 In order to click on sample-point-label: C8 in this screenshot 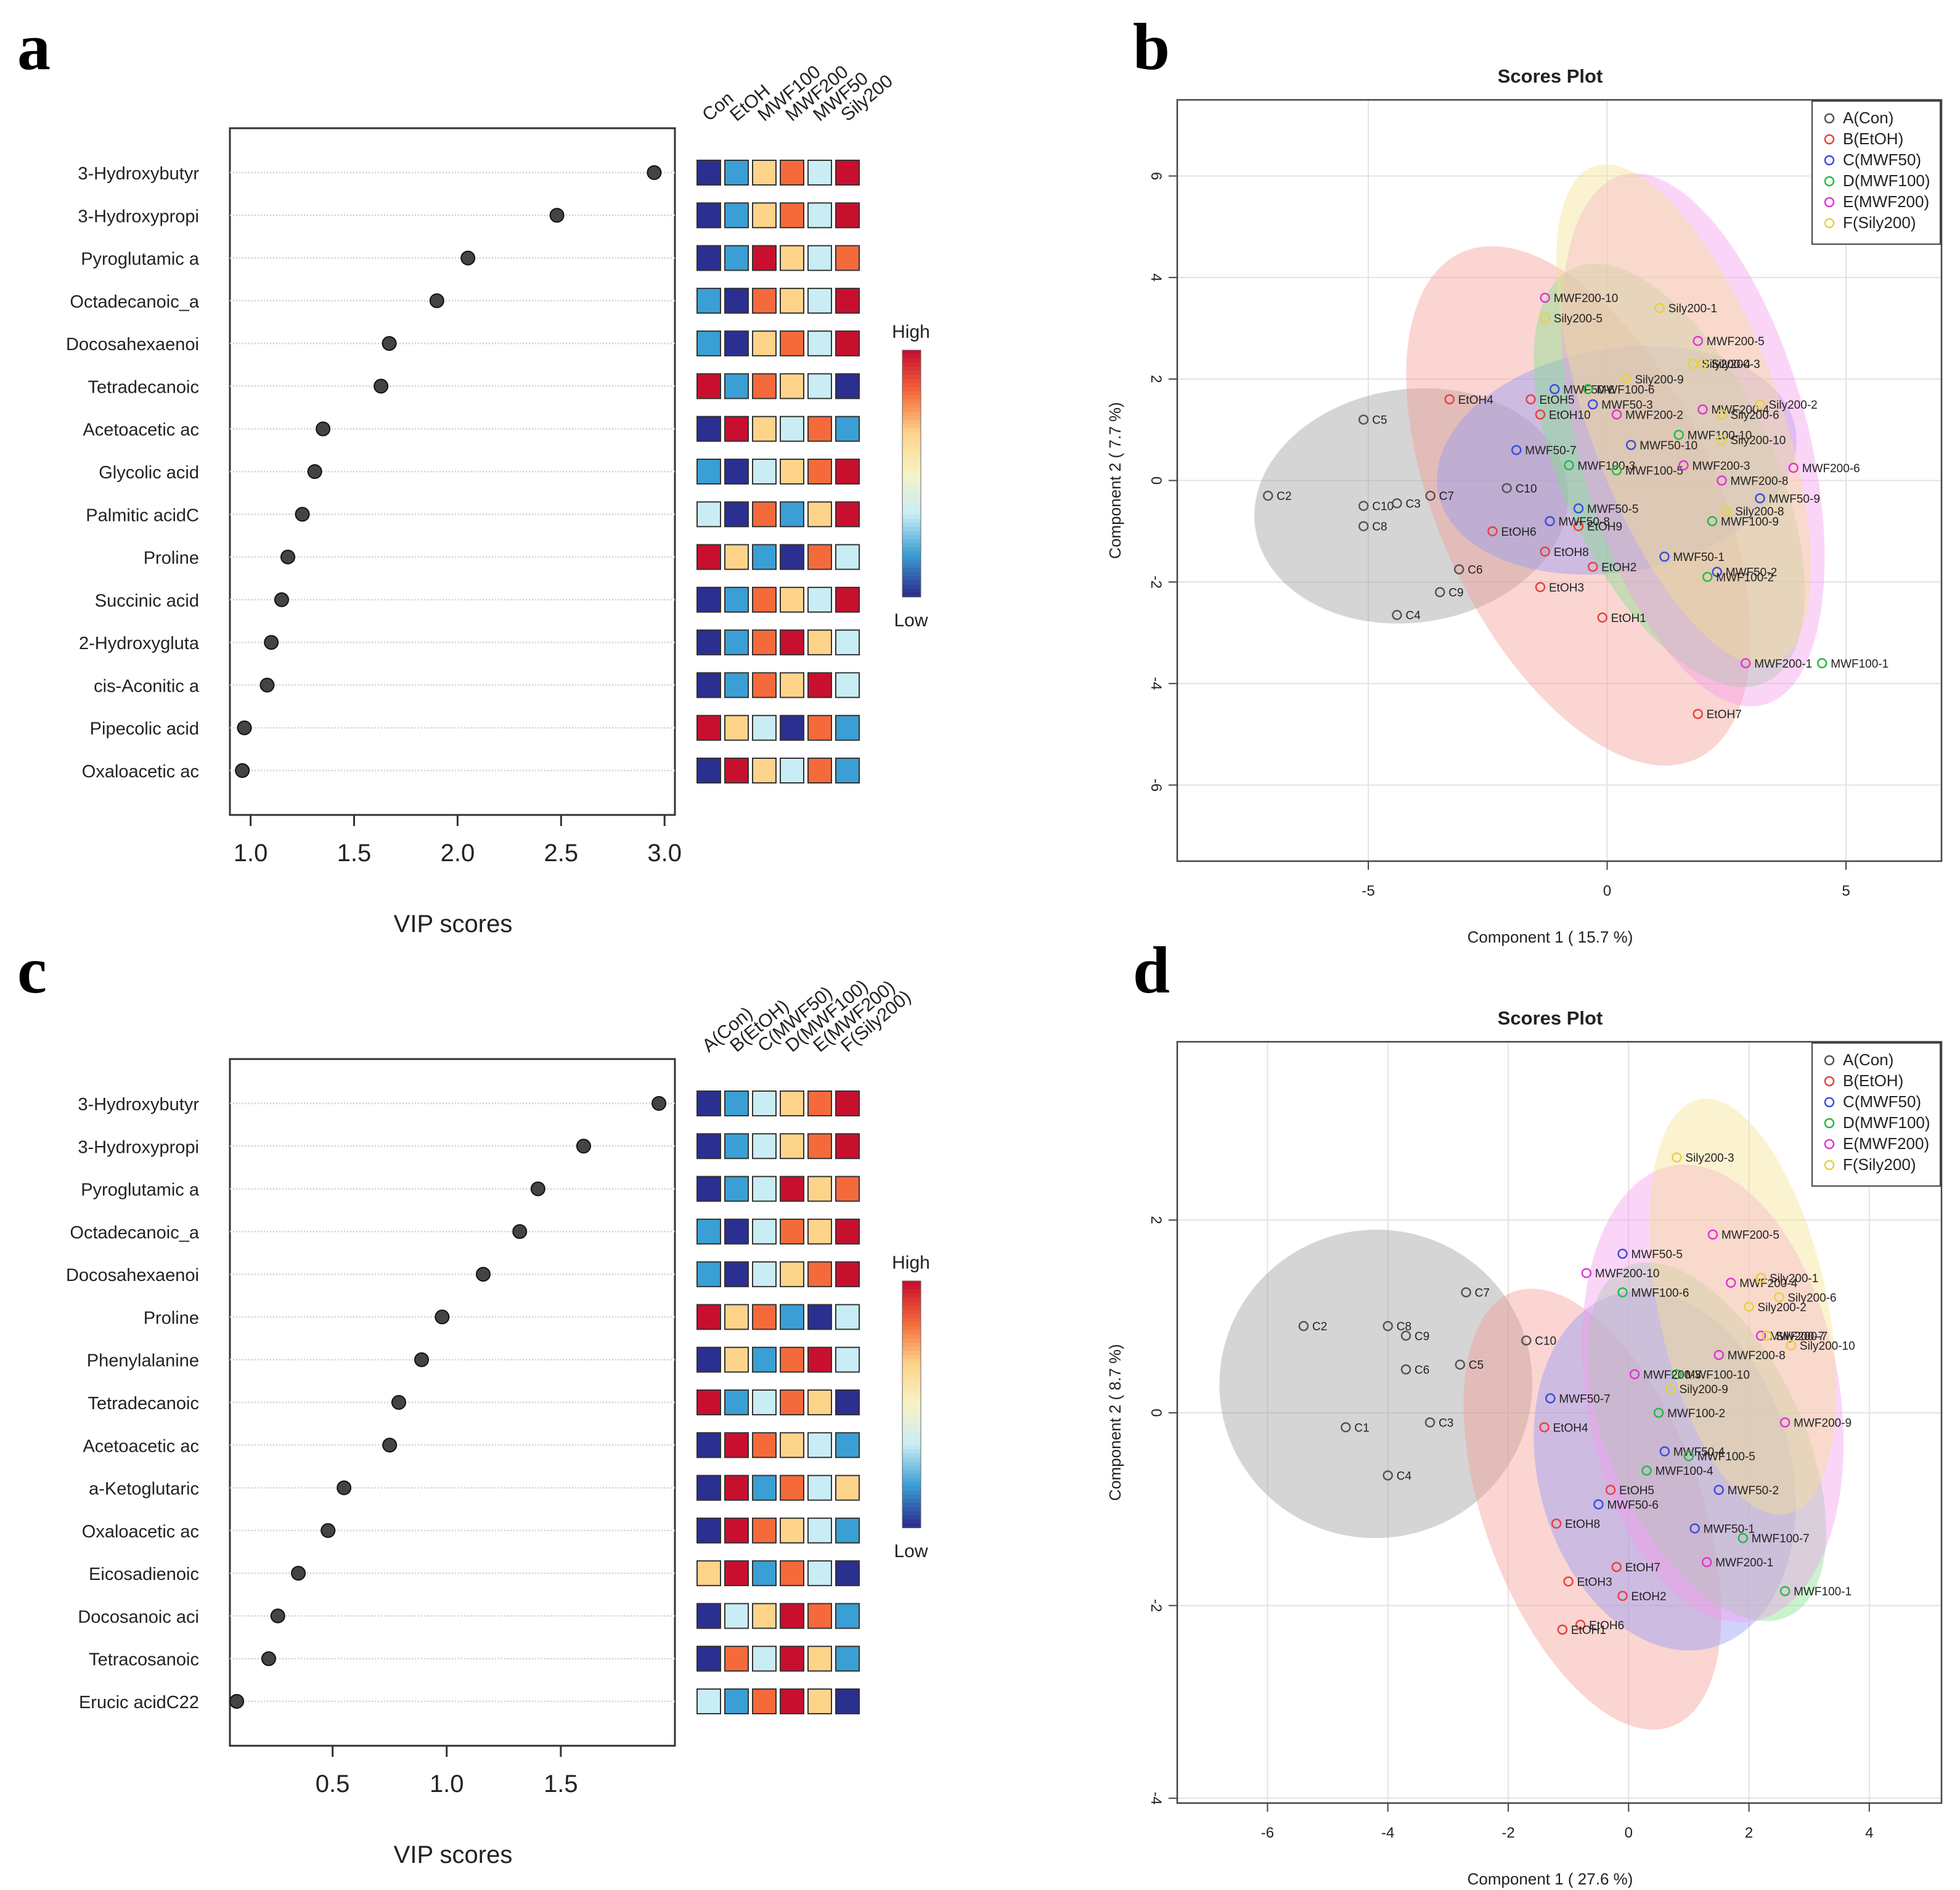, I will do `click(1404, 1326)`.